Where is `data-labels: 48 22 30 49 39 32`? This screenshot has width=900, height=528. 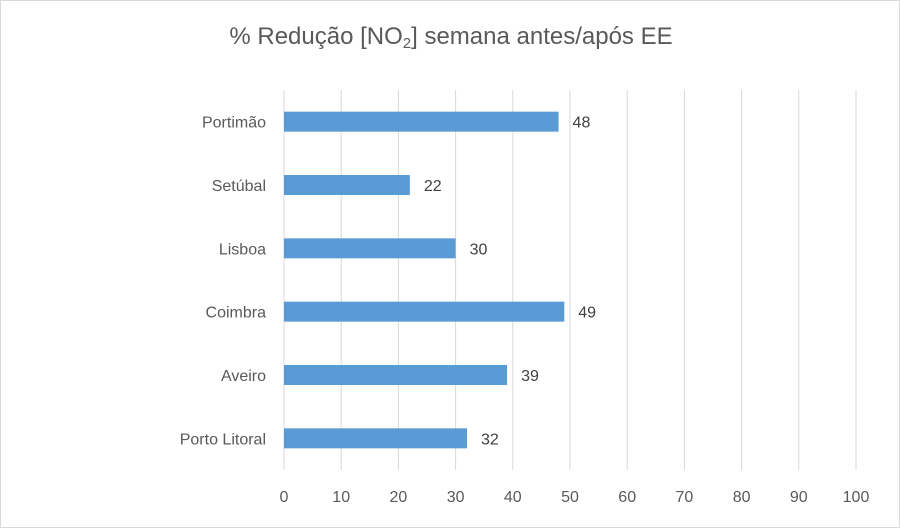
data-labels: 48 22 30 49 39 32 is located at coordinates (510, 282).